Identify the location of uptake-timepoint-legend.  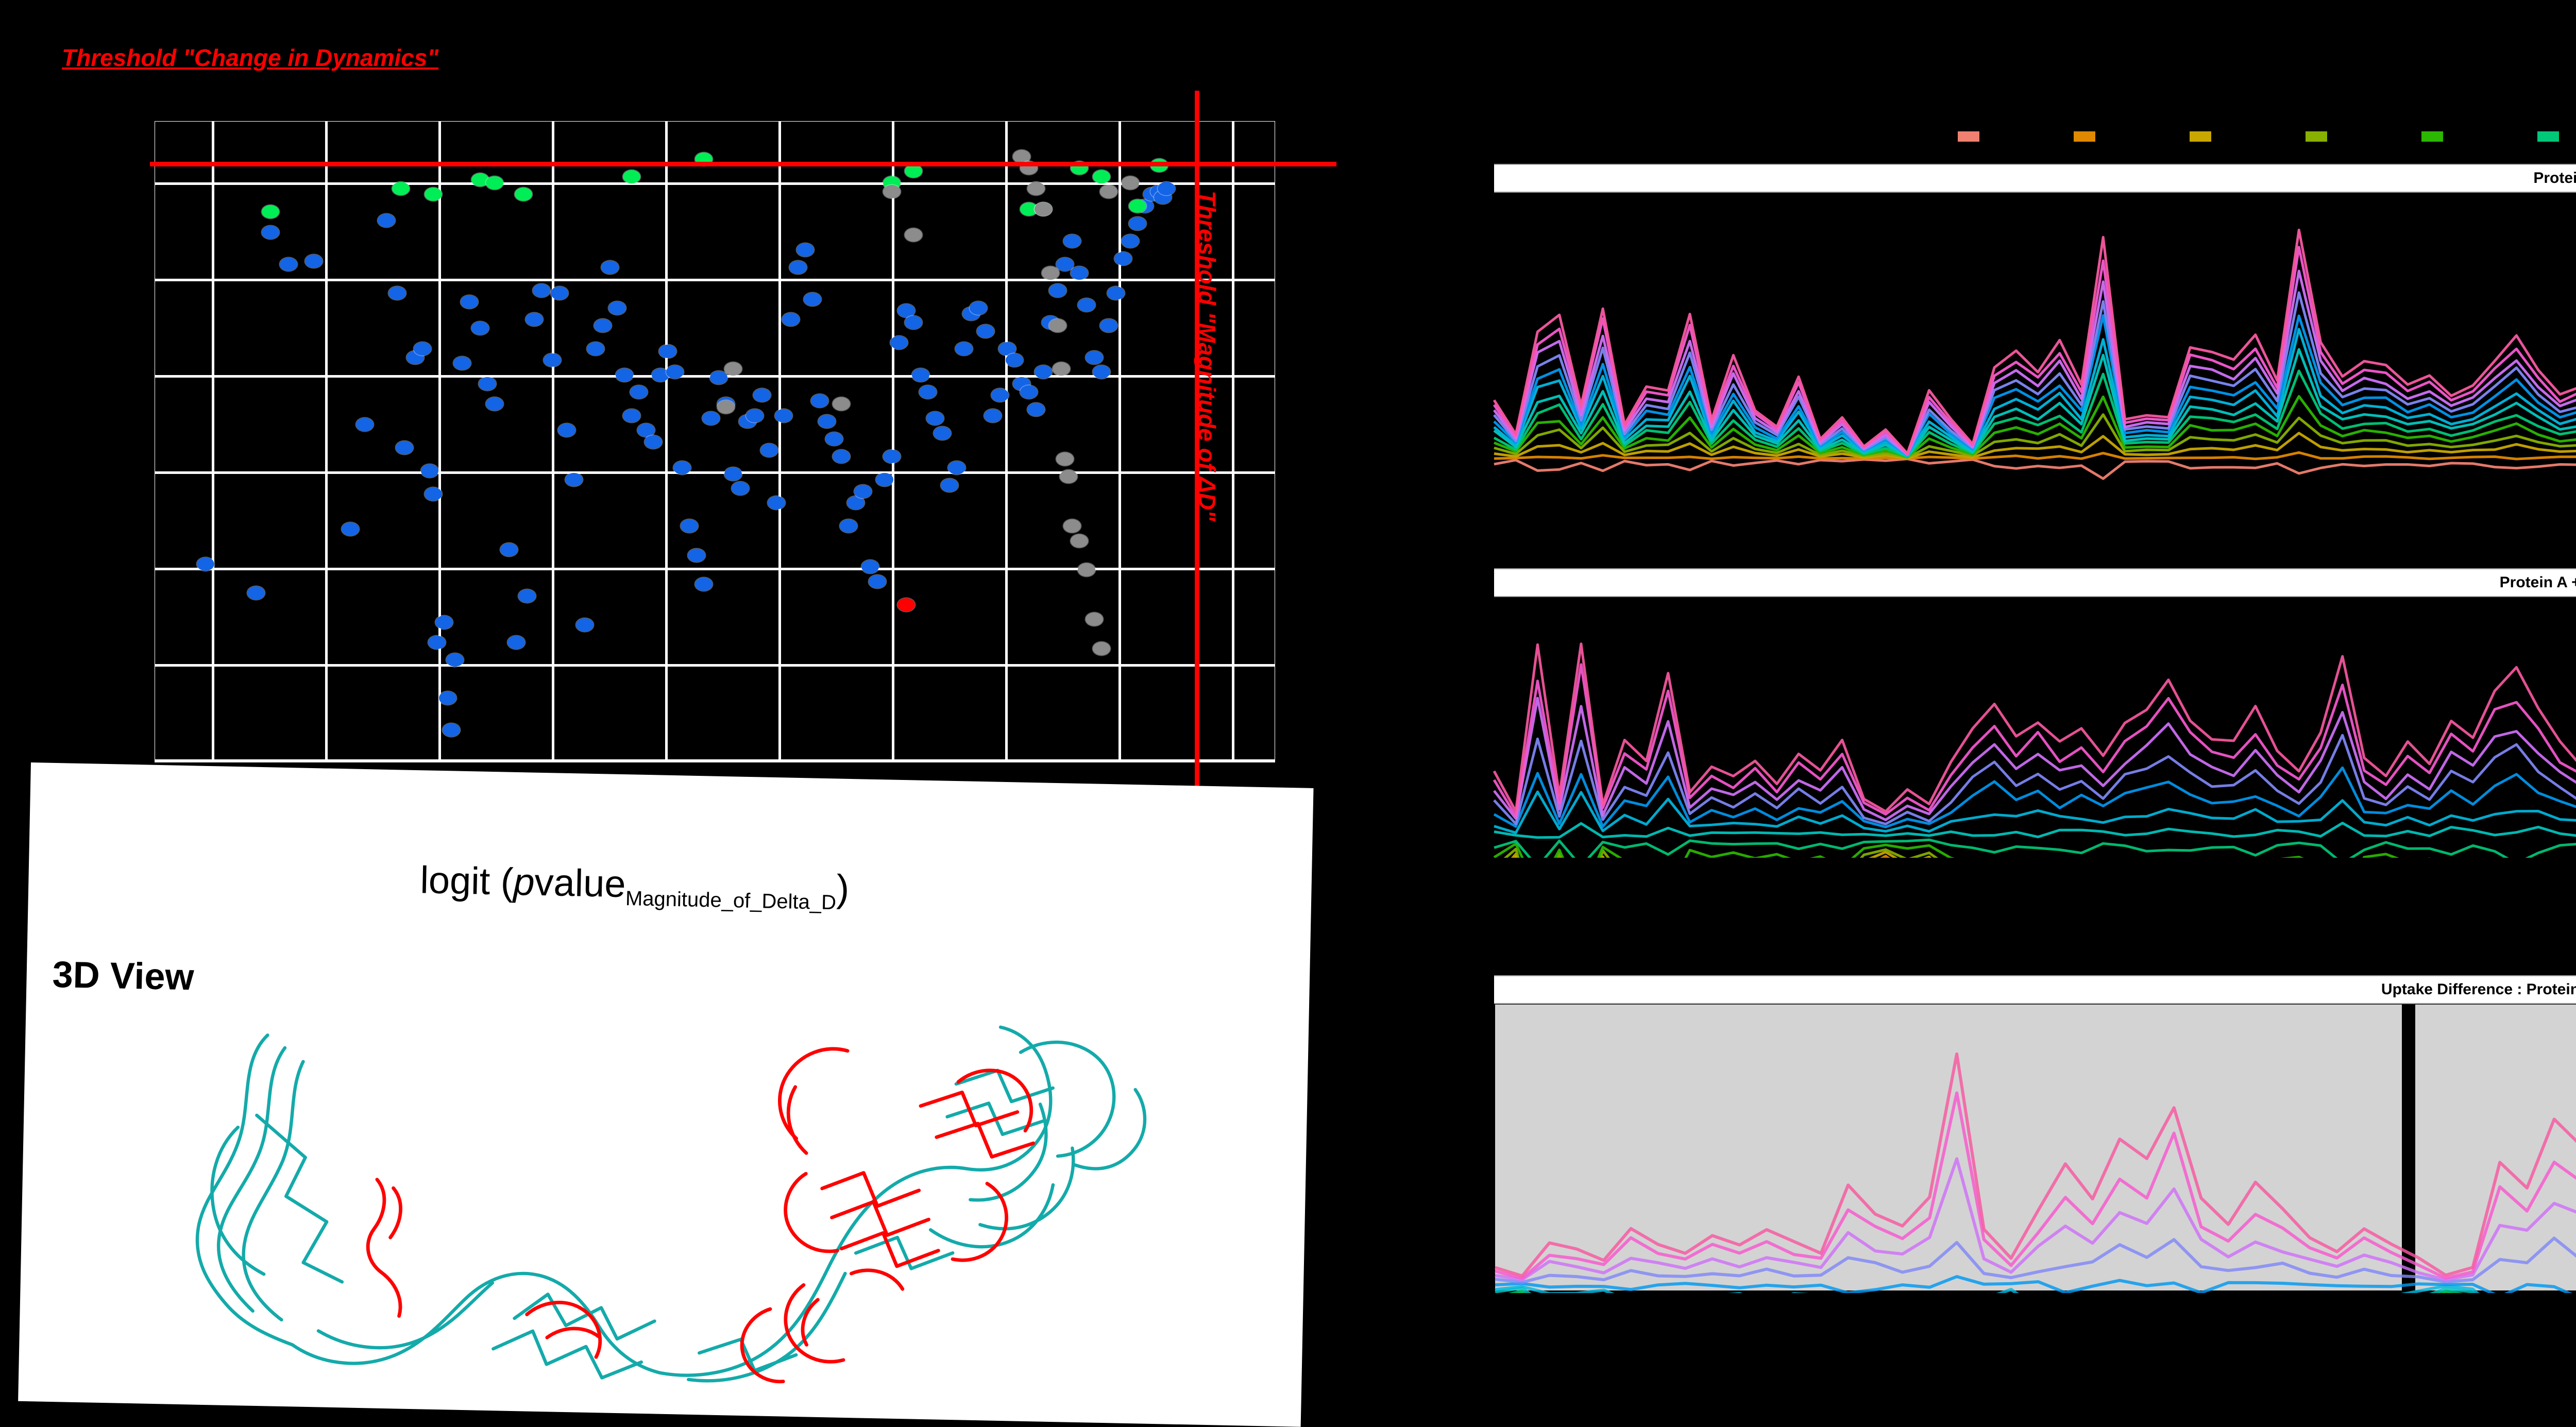
(2030, 138).